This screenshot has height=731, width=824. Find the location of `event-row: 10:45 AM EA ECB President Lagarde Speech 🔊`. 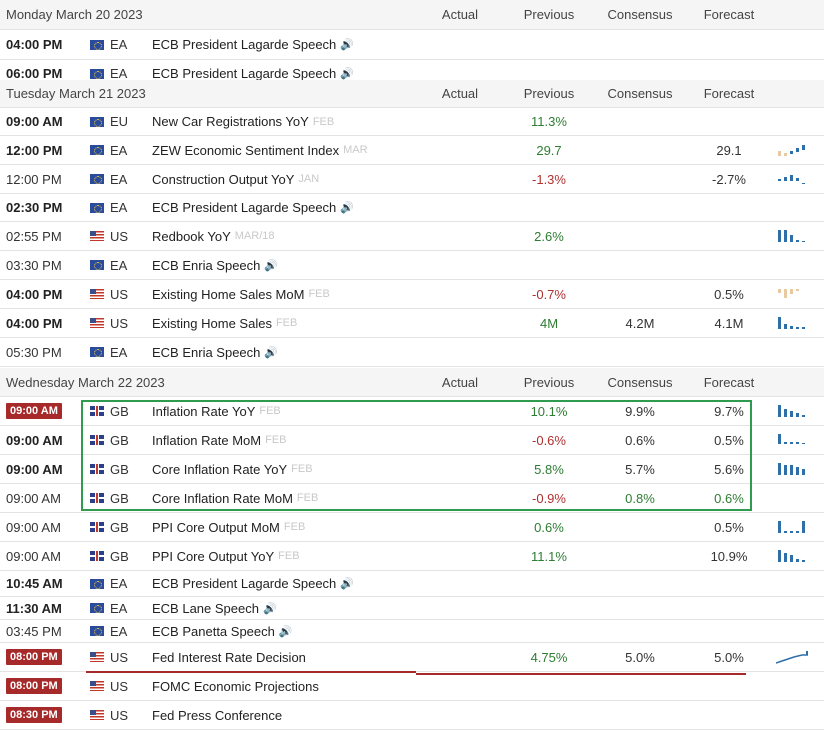

event-row: 10:45 AM EA ECB President Lagarde Speech 🔊 is located at coordinates (412, 584).